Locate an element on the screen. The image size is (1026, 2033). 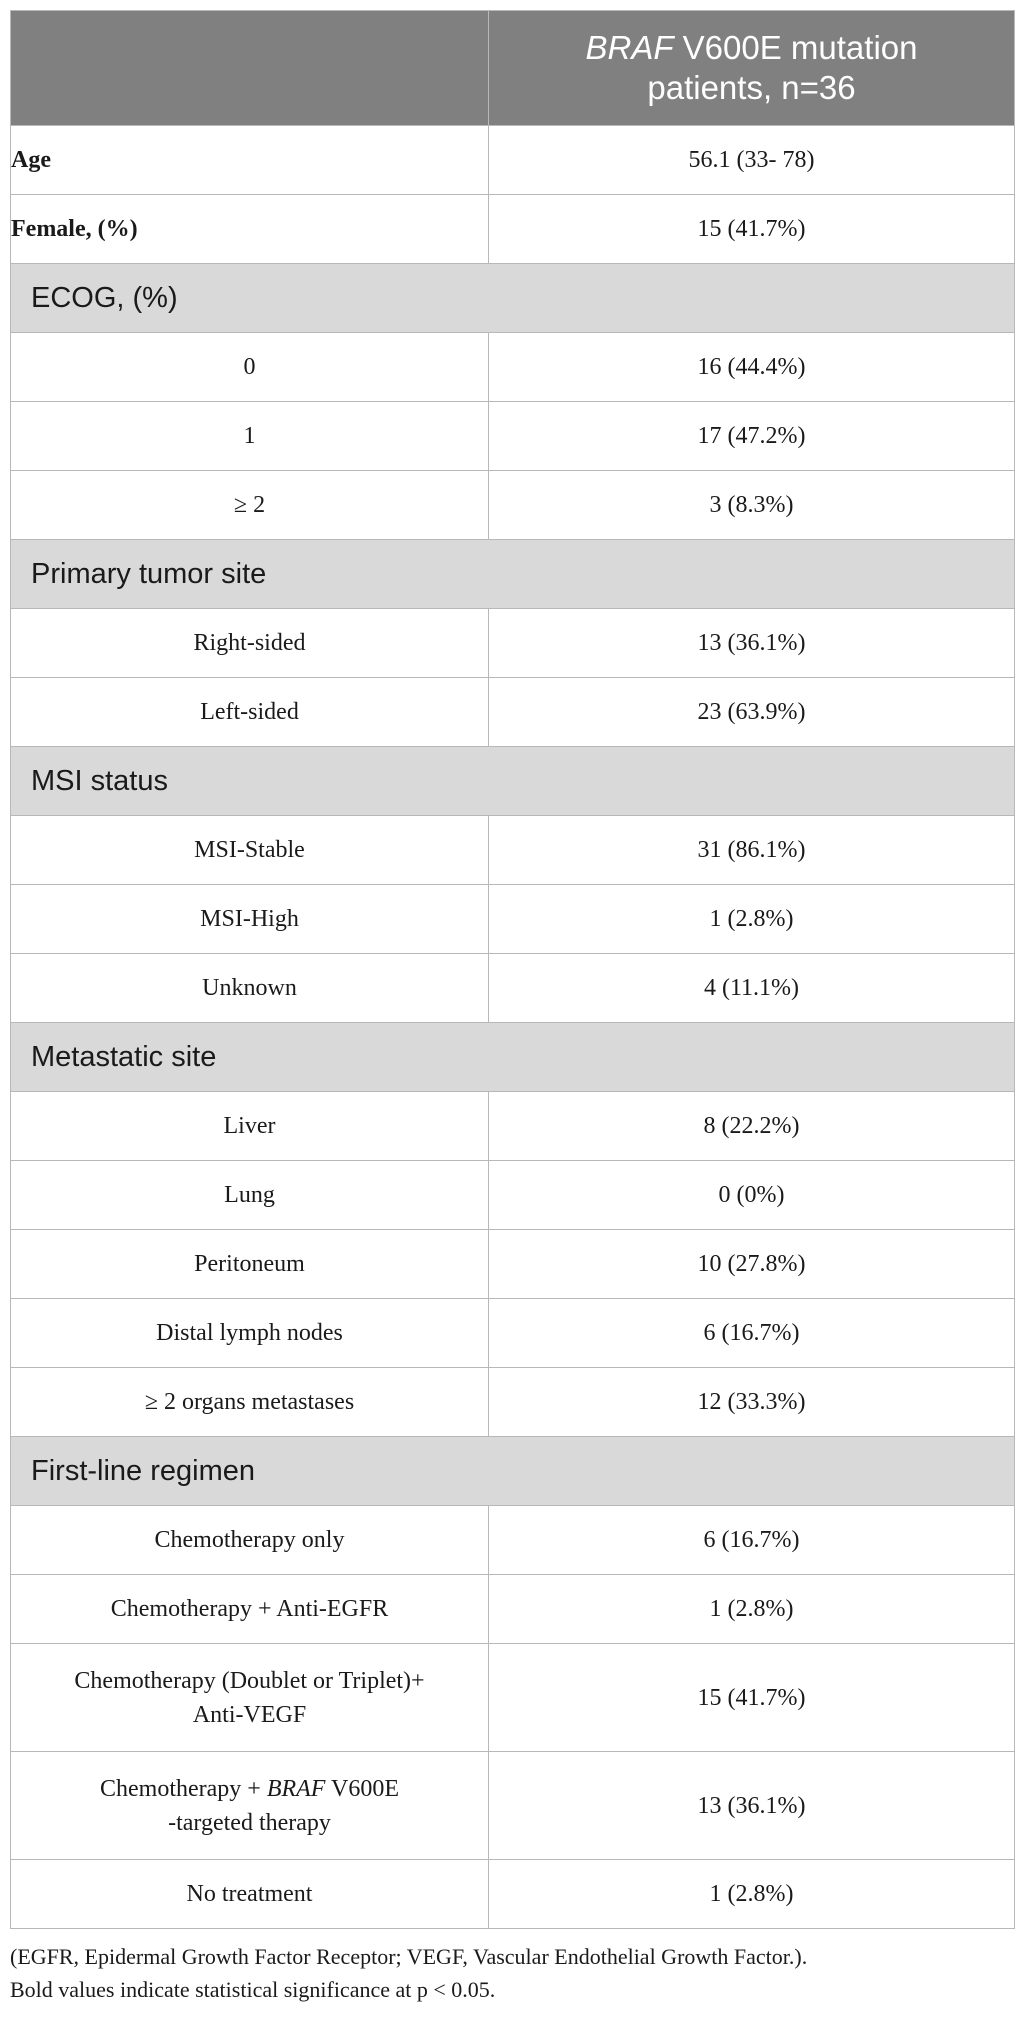
table-row: 1 17 (47.2%) is located at coordinates (512, 436).